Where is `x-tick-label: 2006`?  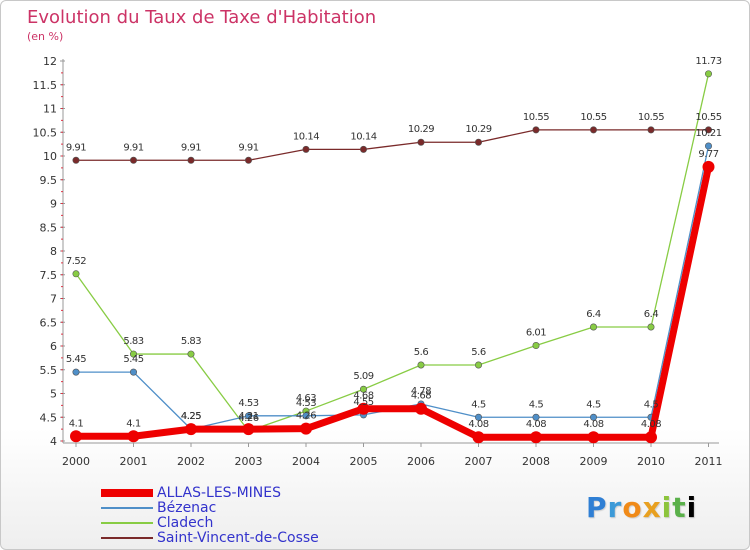
x-tick-label: 2006 is located at coordinates (421, 461).